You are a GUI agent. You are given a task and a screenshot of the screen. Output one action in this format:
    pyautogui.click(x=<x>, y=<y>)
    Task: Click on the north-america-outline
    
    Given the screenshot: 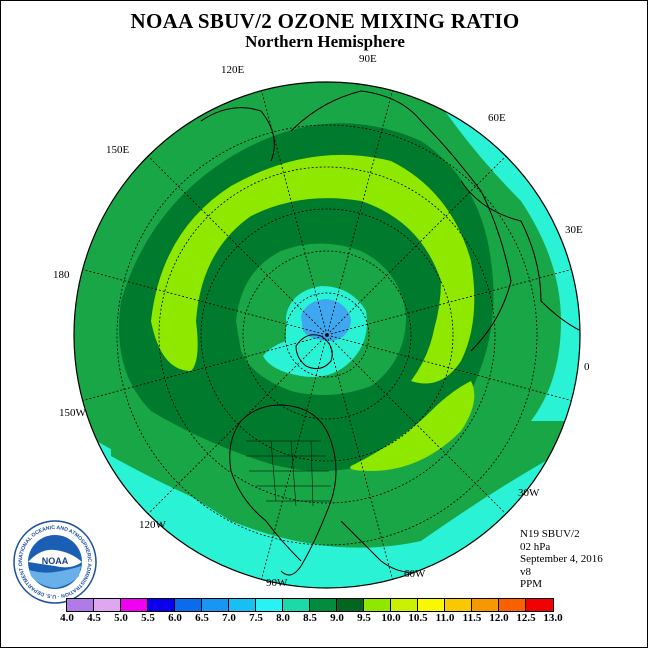 What is the action you would take?
    pyautogui.click(x=288, y=490)
    